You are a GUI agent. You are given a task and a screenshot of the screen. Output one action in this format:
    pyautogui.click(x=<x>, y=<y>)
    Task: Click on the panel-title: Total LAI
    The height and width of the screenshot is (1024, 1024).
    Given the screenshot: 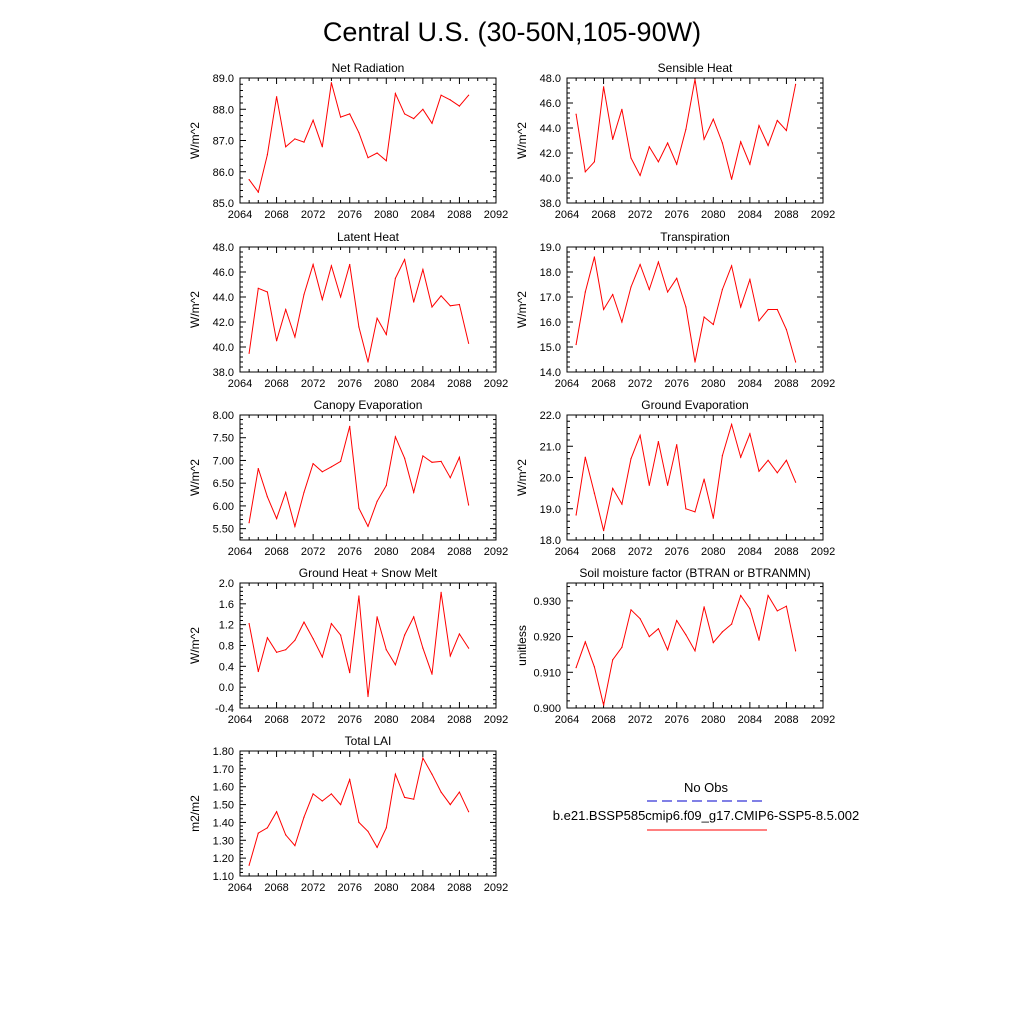 What is the action you would take?
    pyautogui.click(x=368, y=741)
    